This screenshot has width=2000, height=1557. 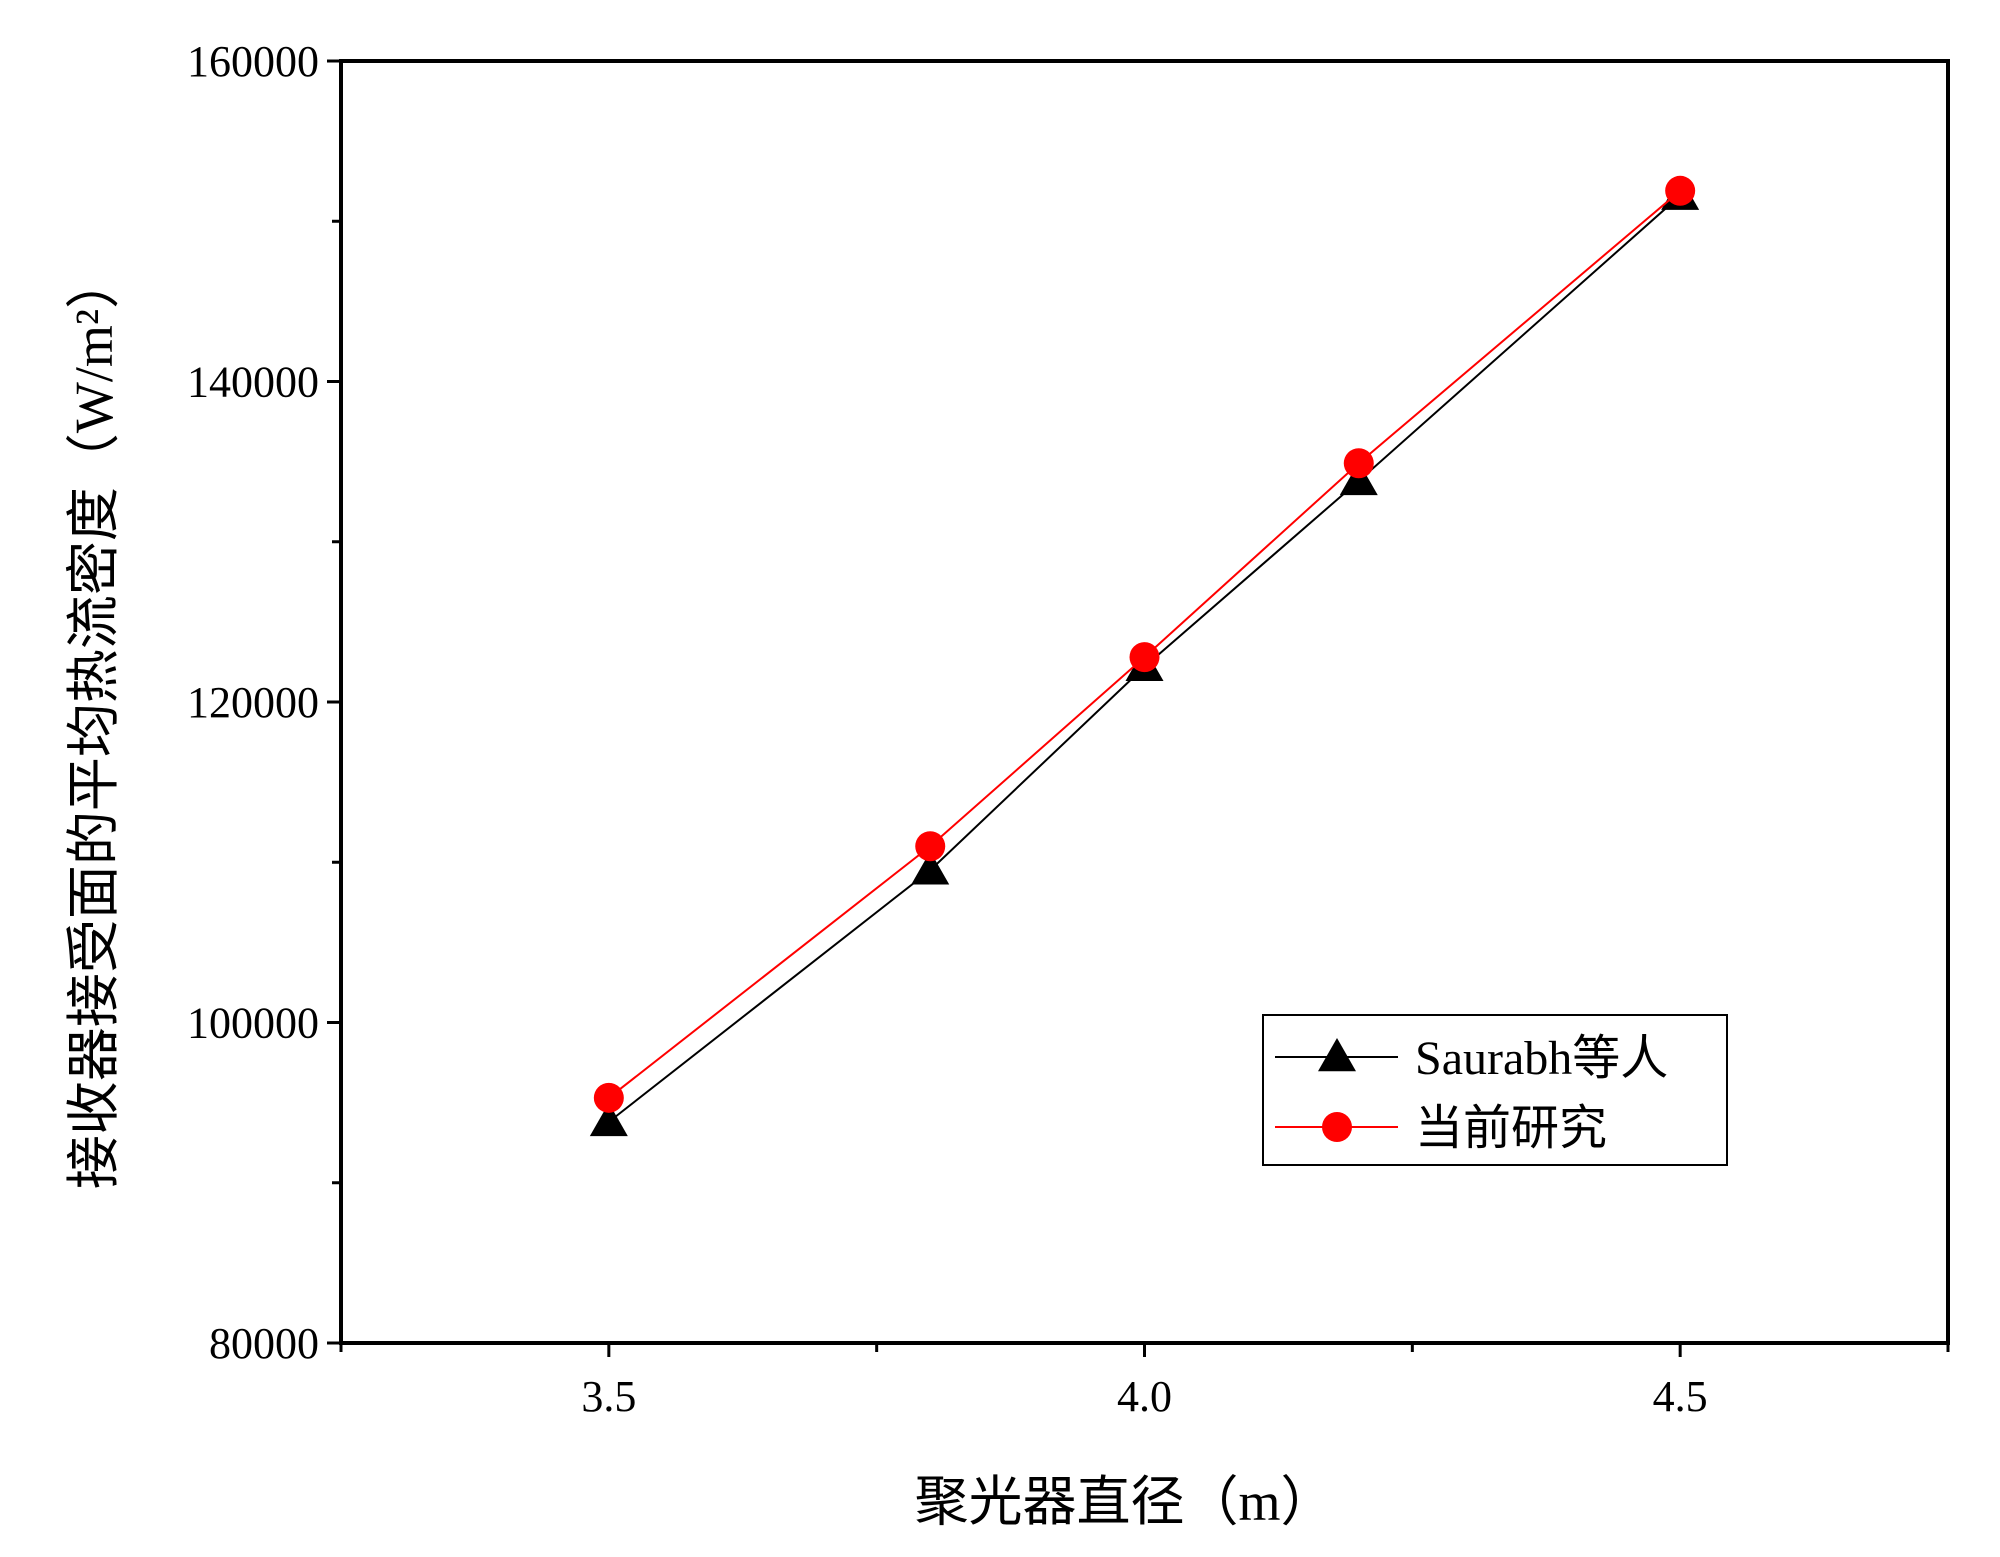 What do you see at coordinates (1680, 1396) in the screenshot?
I see `x-tick-label: 4.5` at bounding box center [1680, 1396].